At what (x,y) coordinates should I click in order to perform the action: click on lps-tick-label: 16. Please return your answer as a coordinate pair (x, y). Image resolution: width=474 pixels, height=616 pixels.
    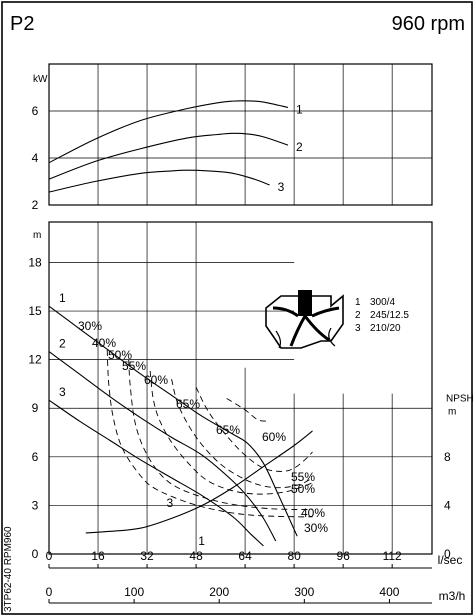
    Looking at the image, I should click on (98, 556).